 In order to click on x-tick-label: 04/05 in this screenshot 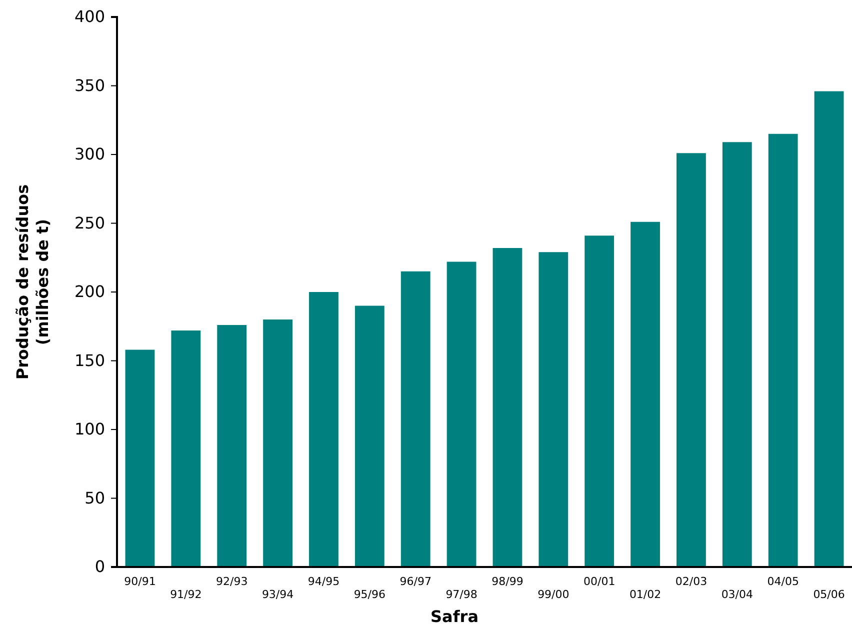, I will do `click(783, 581)`.